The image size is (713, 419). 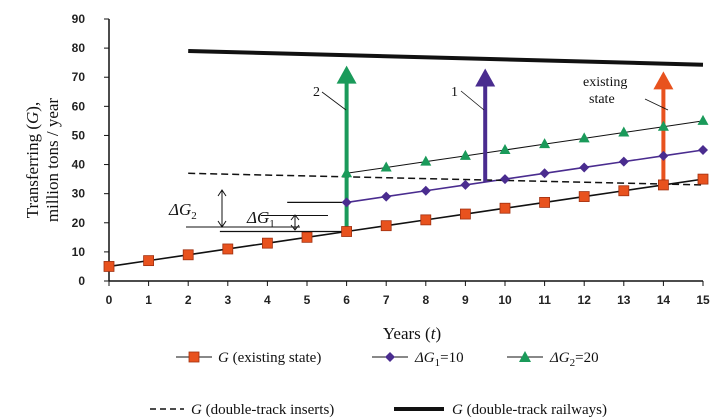 What do you see at coordinates (194, 357) in the screenshot?
I see `legend-marker-square` at bounding box center [194, 357].